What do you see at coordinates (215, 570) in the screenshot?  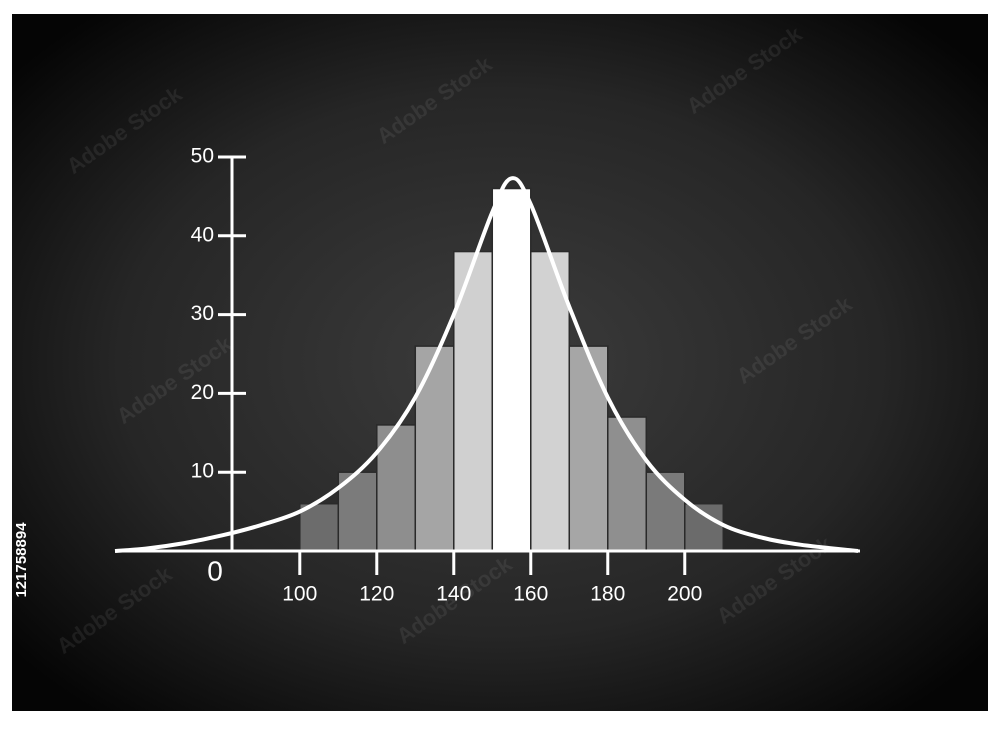 I see `origin-label: 0` at bounding box center [215, 570].